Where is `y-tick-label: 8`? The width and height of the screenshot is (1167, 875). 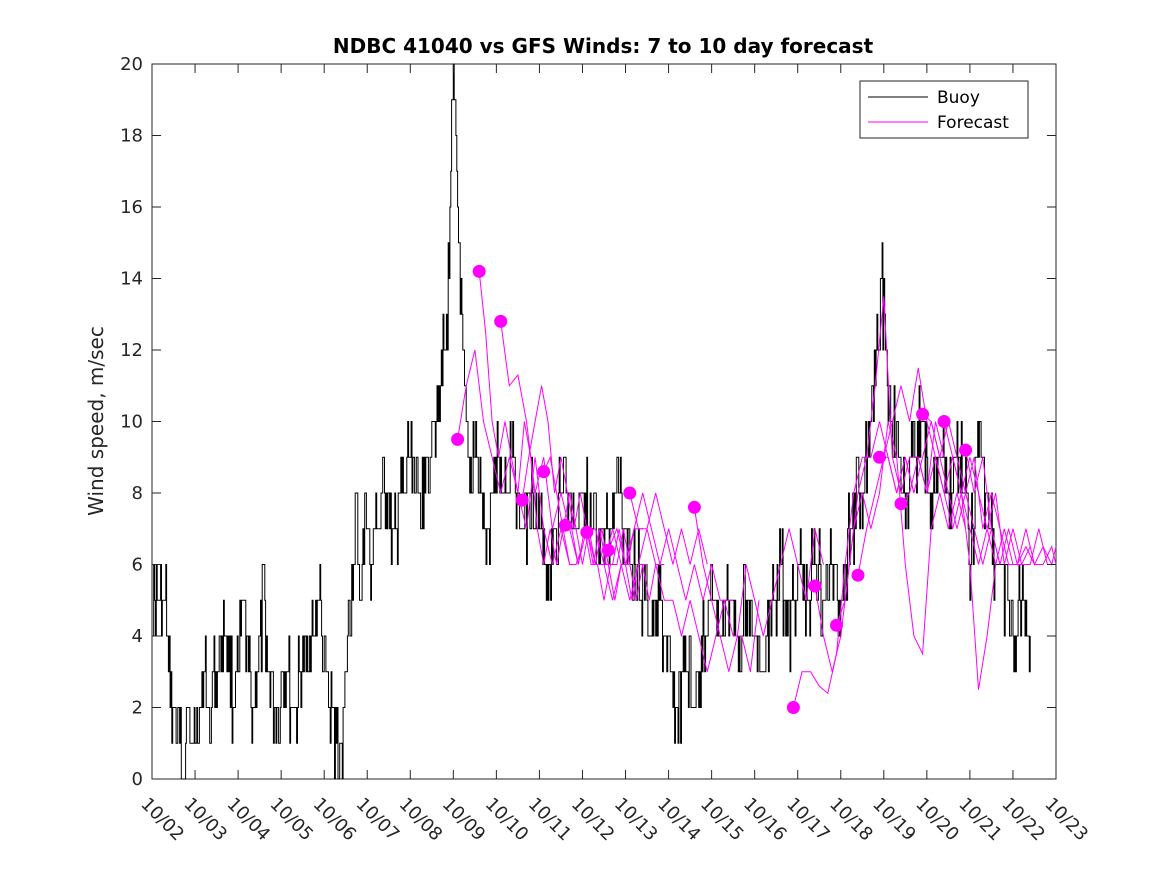 y-tick-label: 8 is located at coordinates (137, 493).